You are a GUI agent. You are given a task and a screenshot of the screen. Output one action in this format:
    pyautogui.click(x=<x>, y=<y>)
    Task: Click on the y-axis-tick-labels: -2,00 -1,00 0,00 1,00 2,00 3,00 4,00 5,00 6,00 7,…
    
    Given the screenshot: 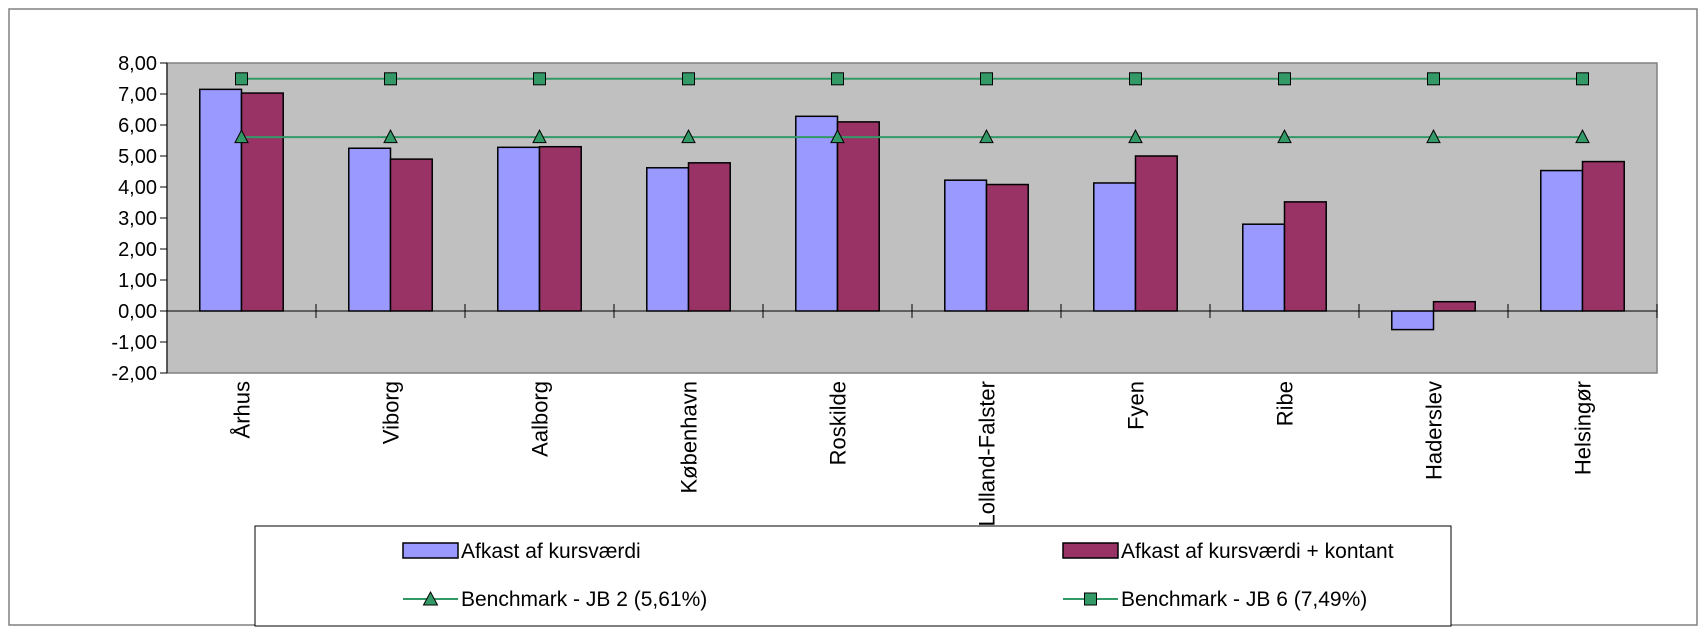 What is the action you would take?
    pyautogui.click(x=134, y=219)
    